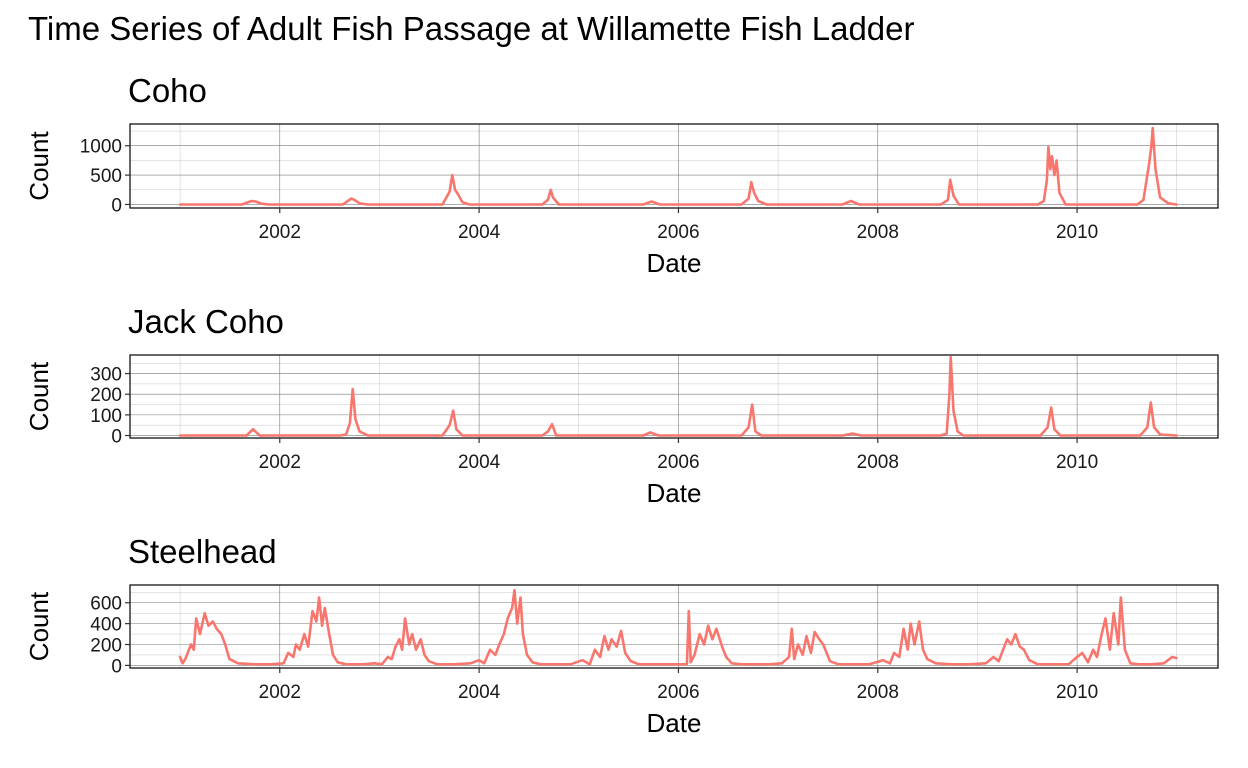  What do you see at coordinates (106, 375) in the screenshot?
I see `y-tick-label: 300` at bounding box center [106, 375].